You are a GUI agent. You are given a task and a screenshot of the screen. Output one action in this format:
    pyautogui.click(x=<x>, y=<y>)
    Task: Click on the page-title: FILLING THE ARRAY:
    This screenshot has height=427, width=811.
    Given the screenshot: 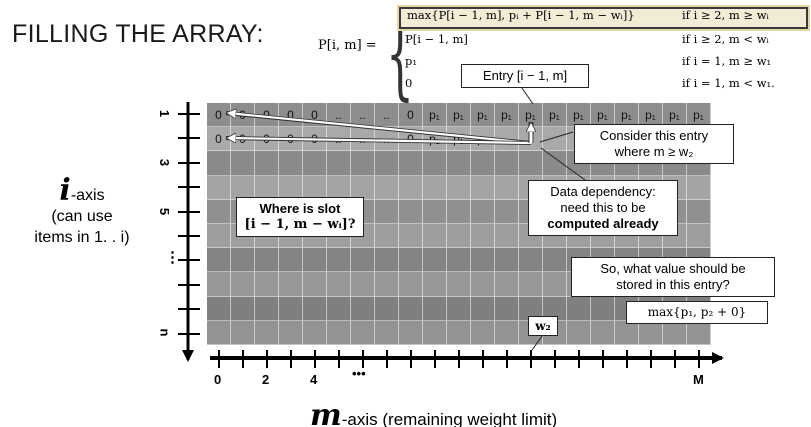 What is the action you would take?
    pyautogui.click(x=138, y=34)
    